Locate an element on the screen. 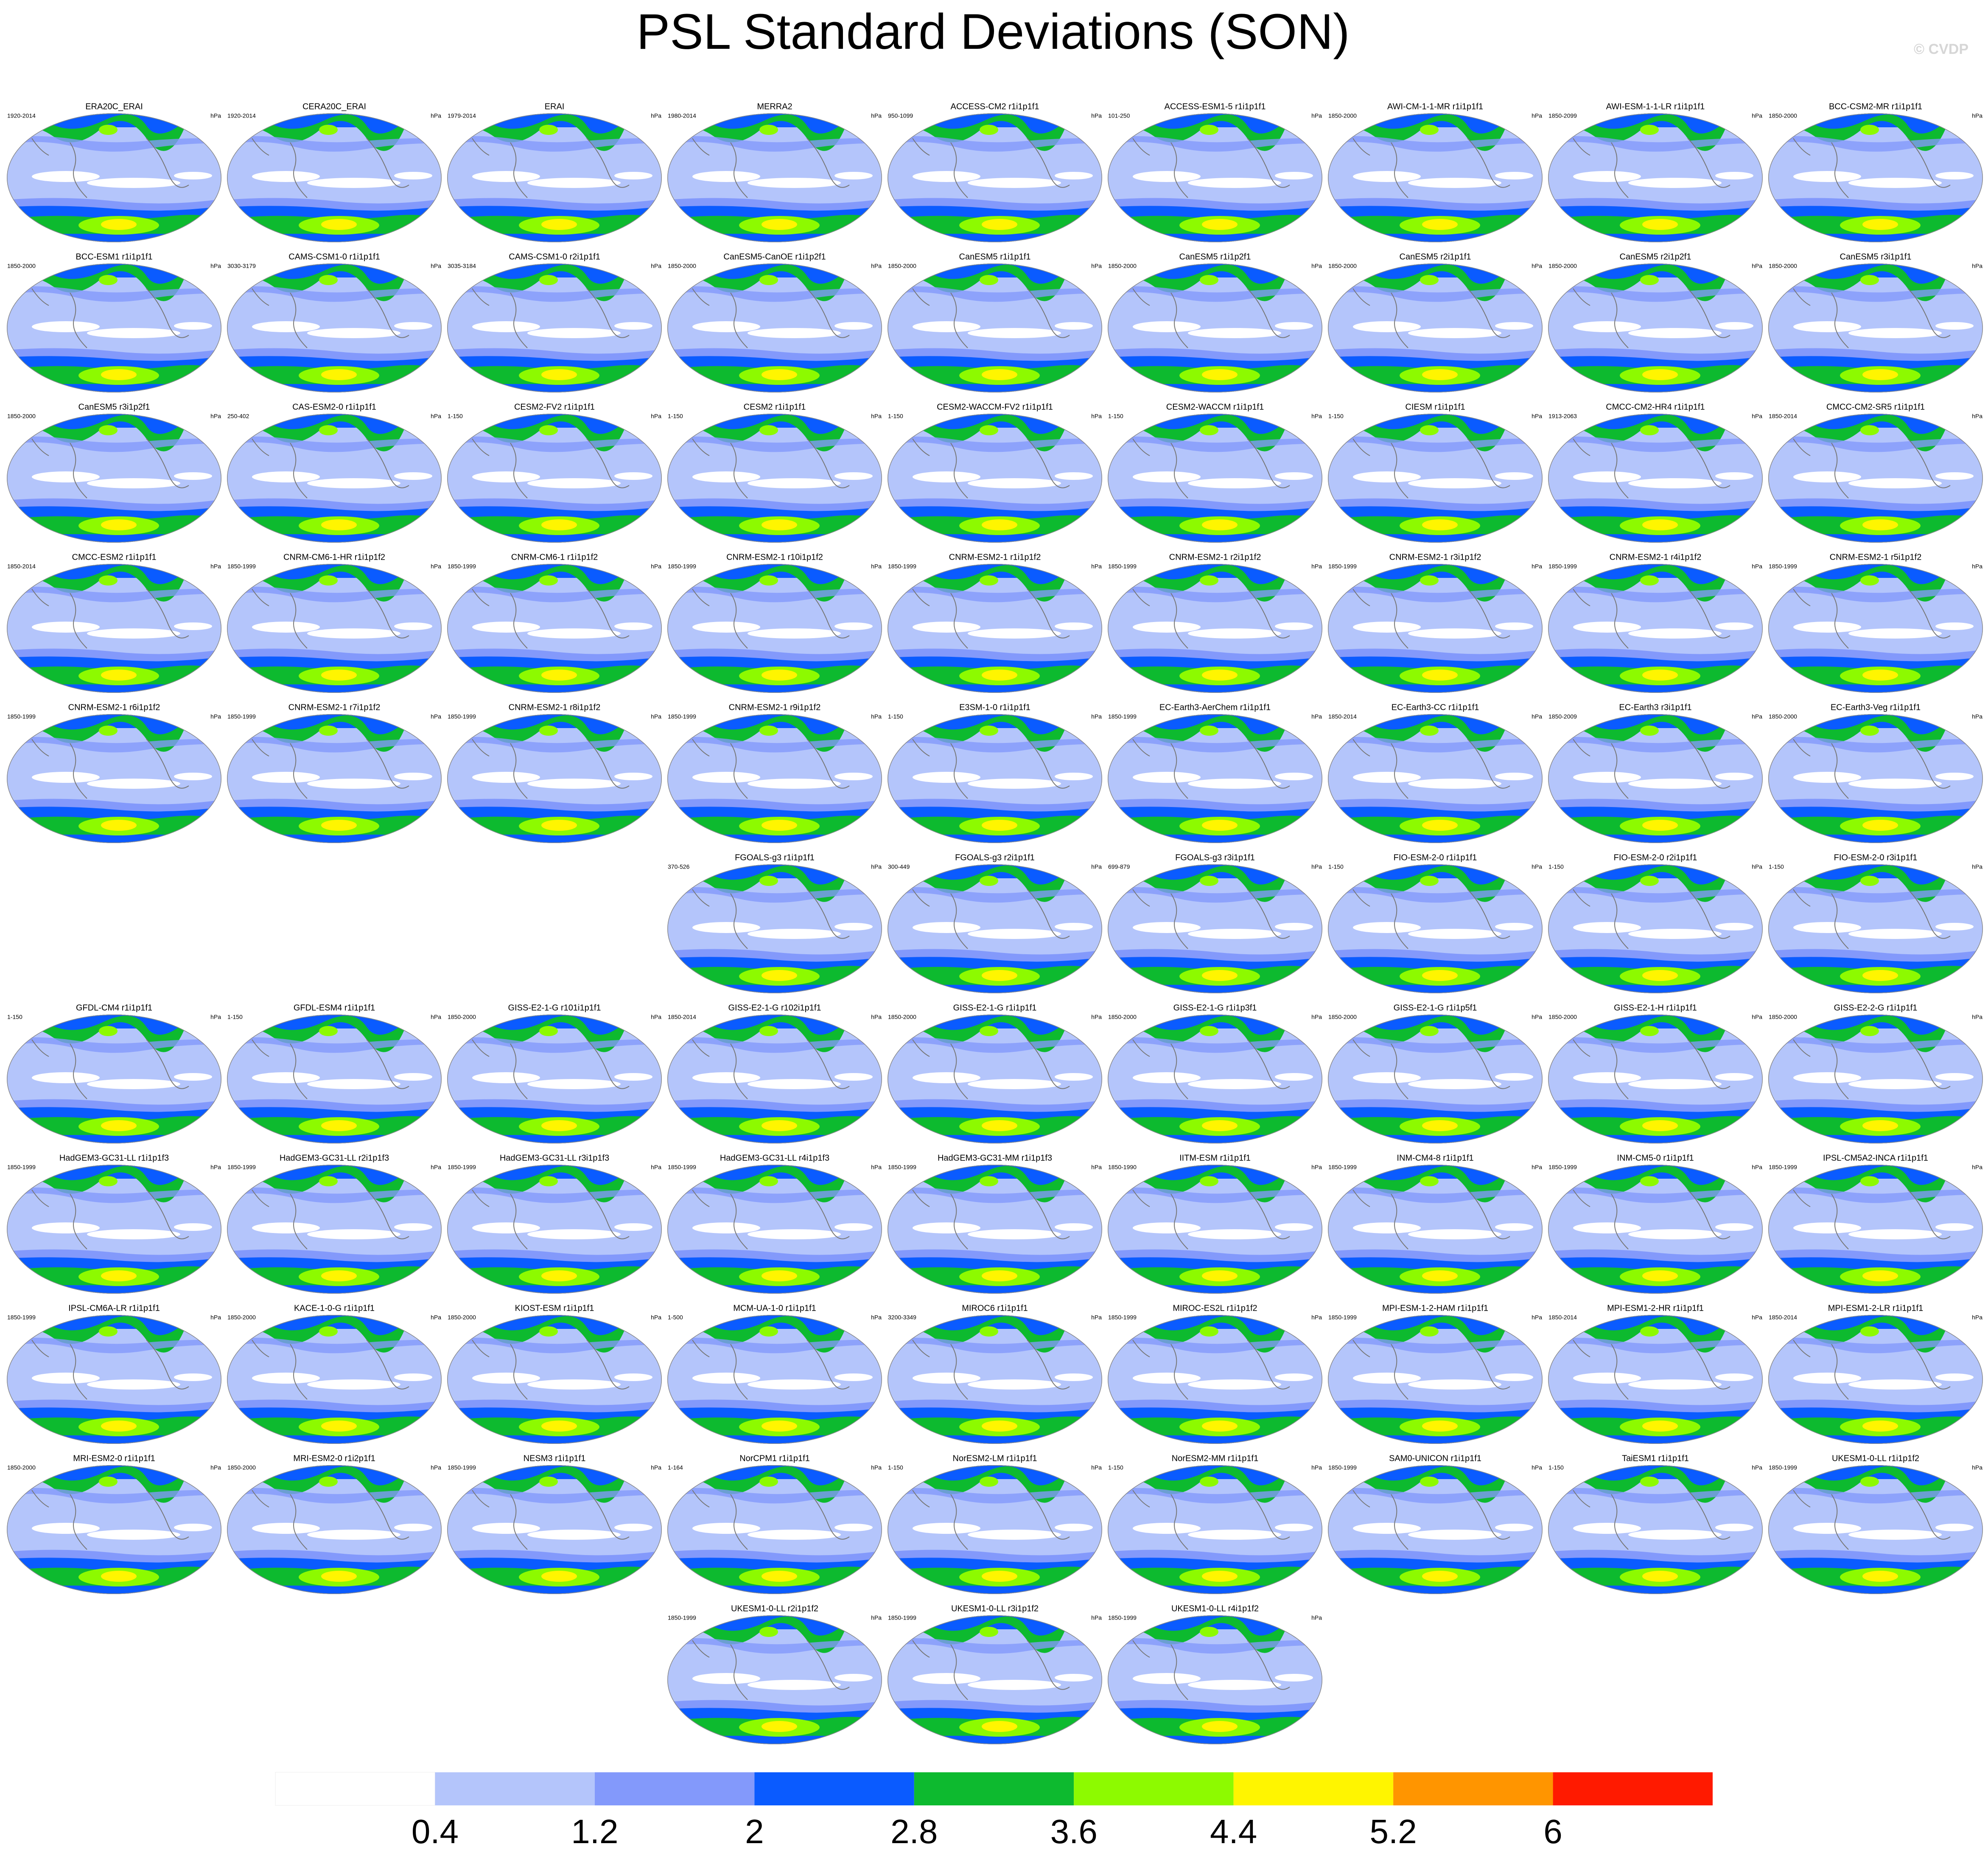 The height and width of the screenshot is (1858, 1988). panel-title: NorESM2-LM r1i1p1f1 is located at coordinates (995, 1458).